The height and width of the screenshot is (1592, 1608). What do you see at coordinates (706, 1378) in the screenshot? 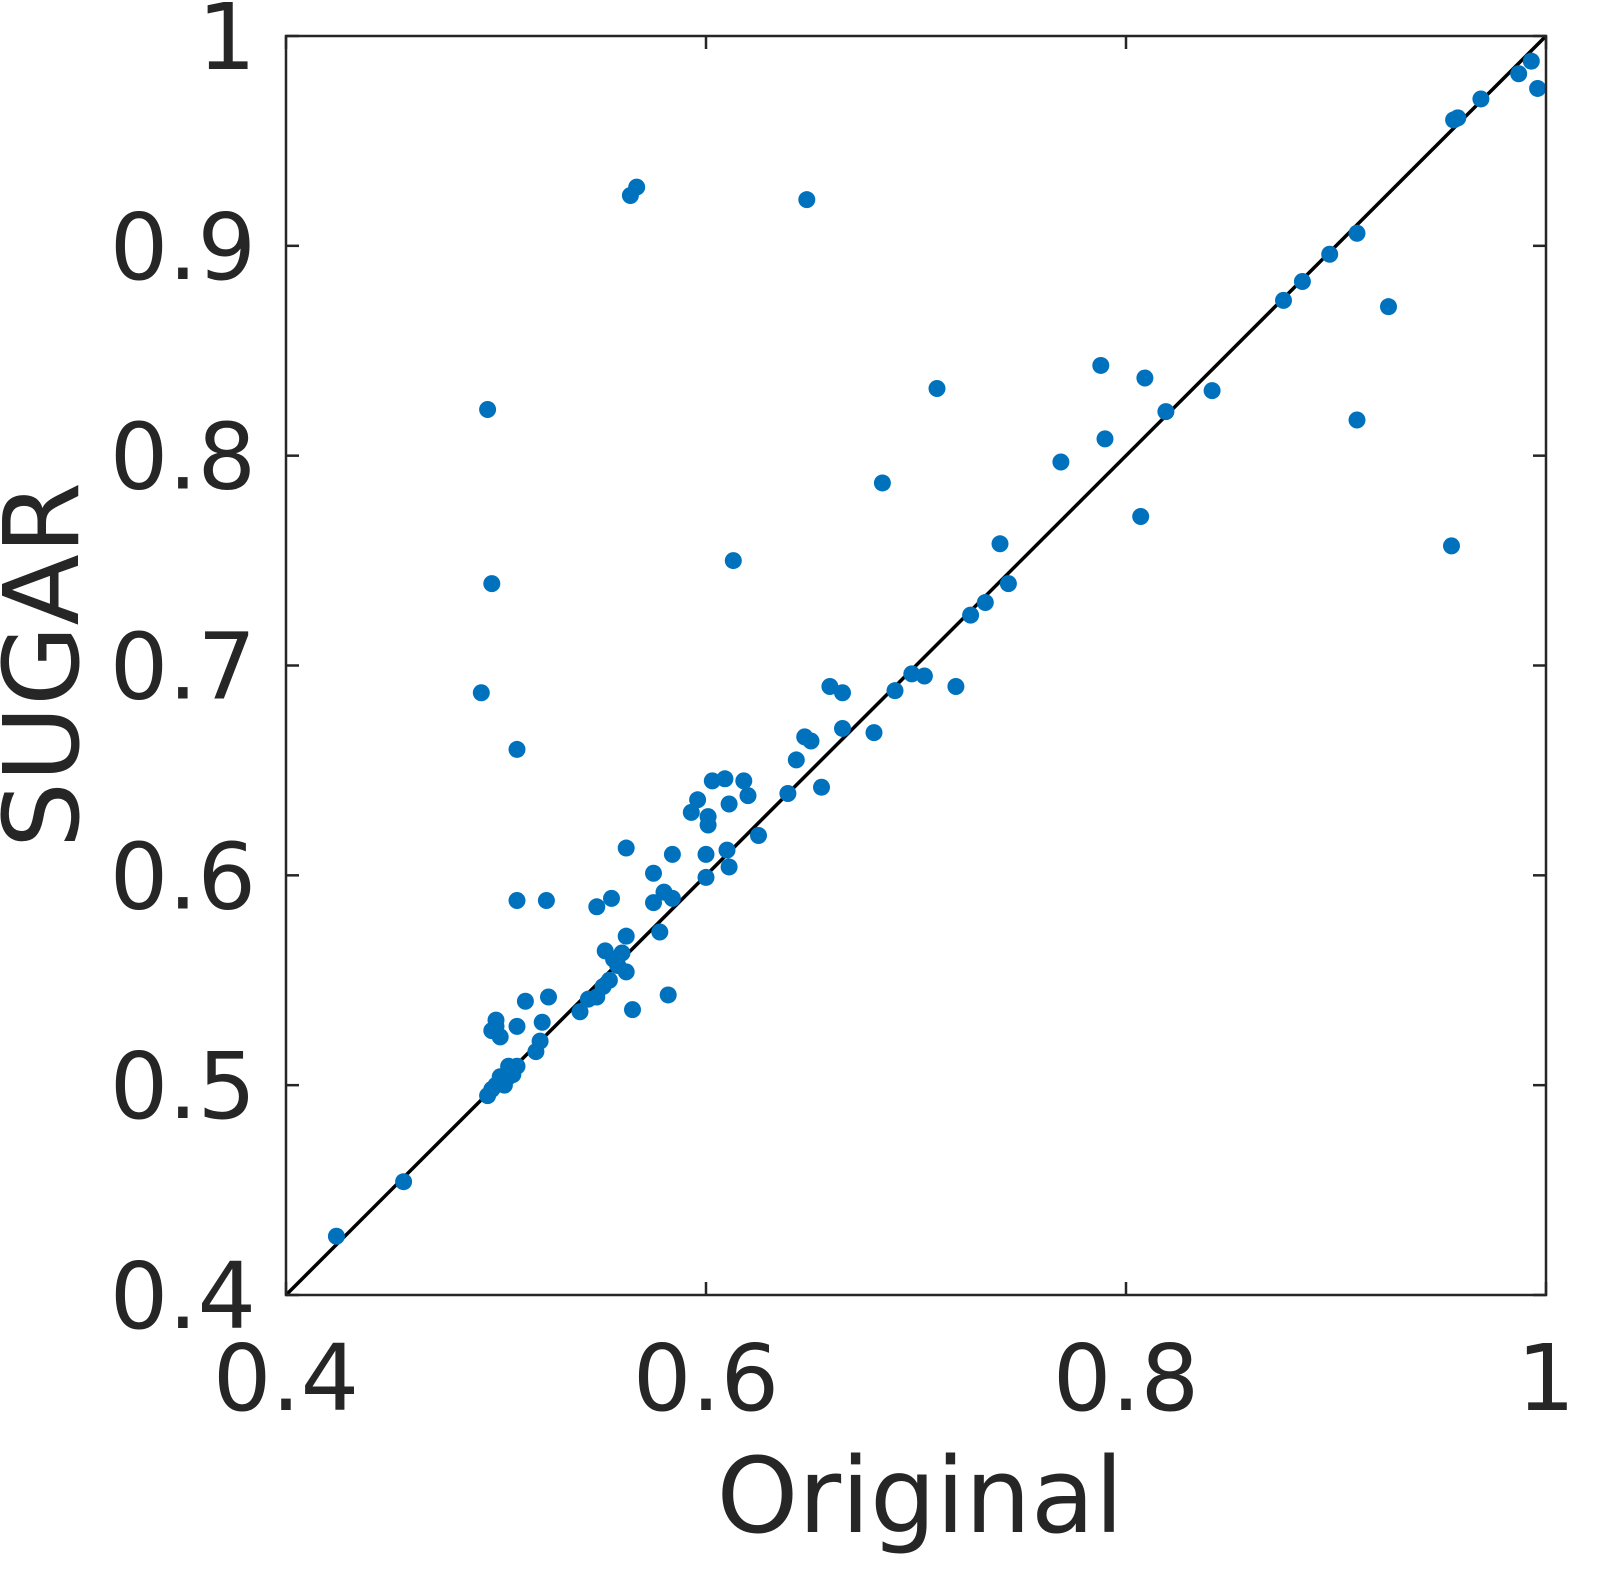
I see `x-tick-label: 0.6` at bounding box center [706, 1378].